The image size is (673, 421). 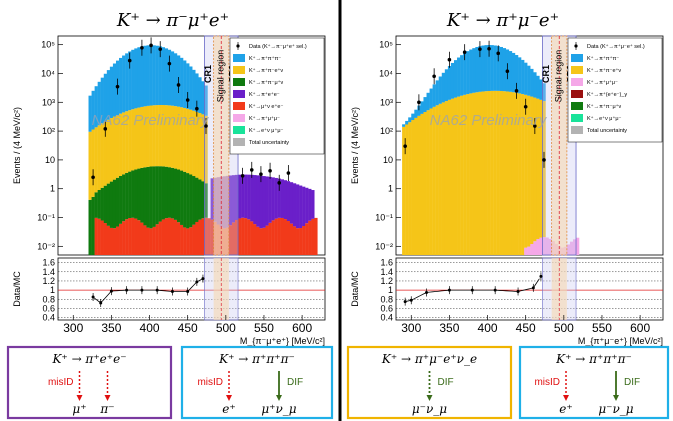 I want to click on cr1-label: CR1, so click(x=546, y=74).